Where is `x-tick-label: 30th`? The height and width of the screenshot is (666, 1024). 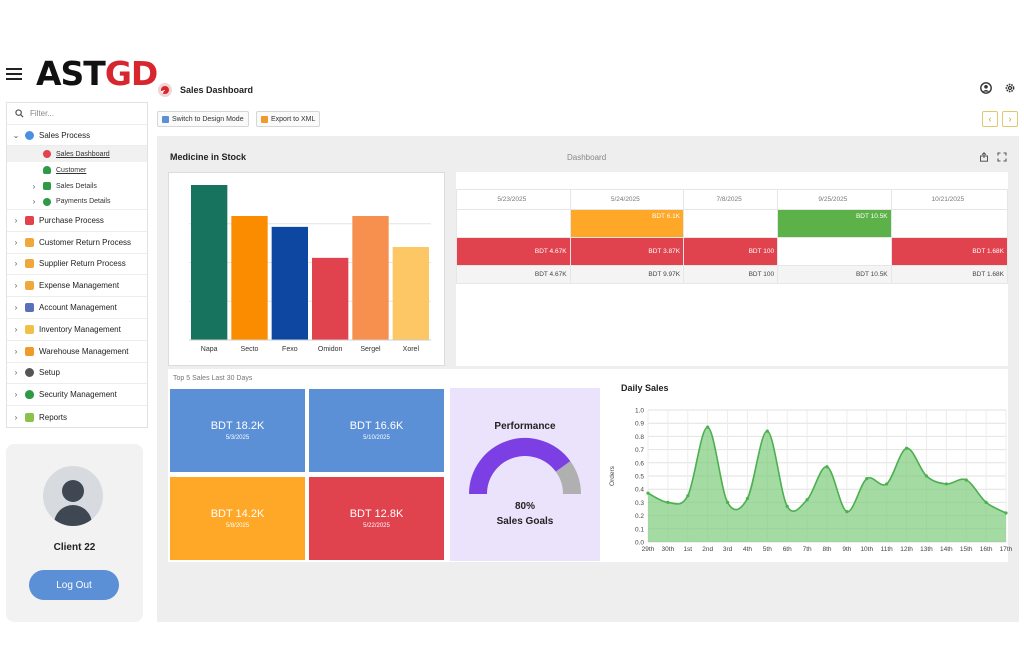 x-tick-label: 30th is located at coordinates (668, 549).